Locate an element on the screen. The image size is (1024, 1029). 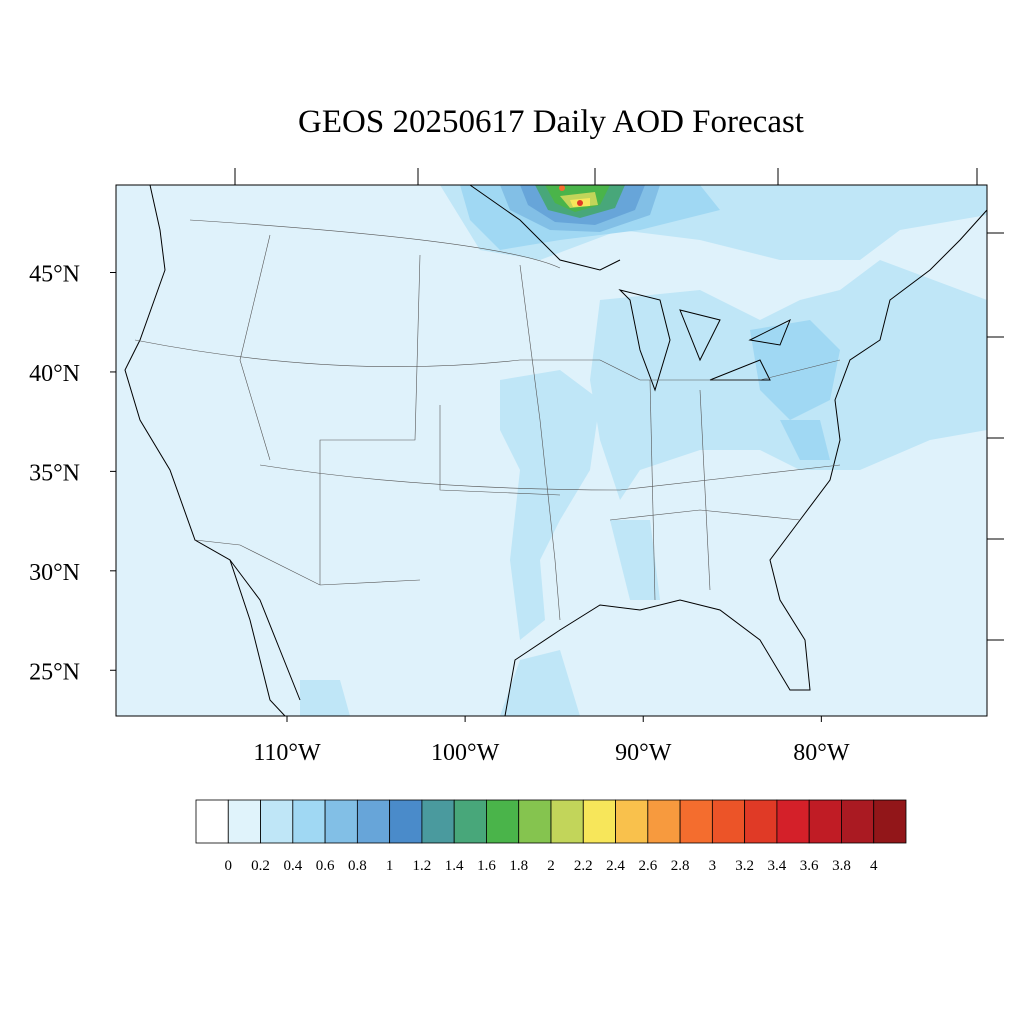
colorbar-label: 4 is located at coordinates (874, 866).